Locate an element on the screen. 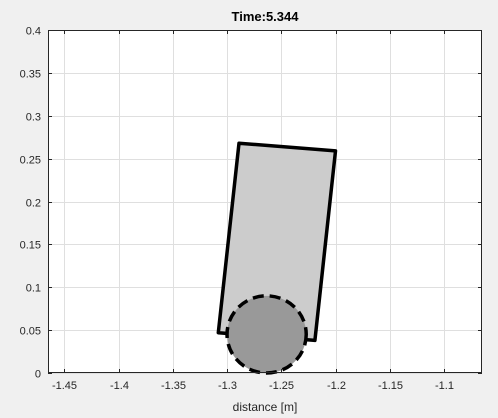  y-tick-label: 0.15 is located at coordinates (30, 246).